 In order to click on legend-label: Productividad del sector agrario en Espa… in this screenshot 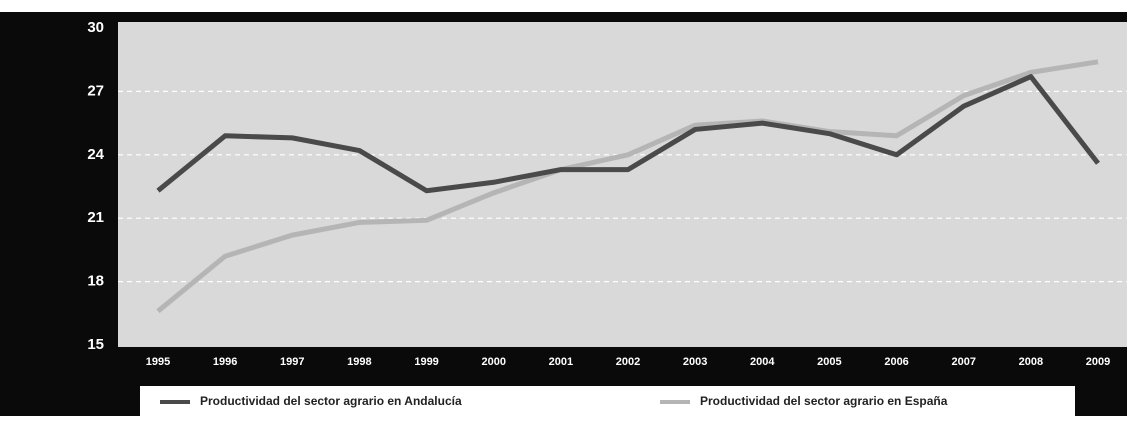, I will do `click(824, 401)`.